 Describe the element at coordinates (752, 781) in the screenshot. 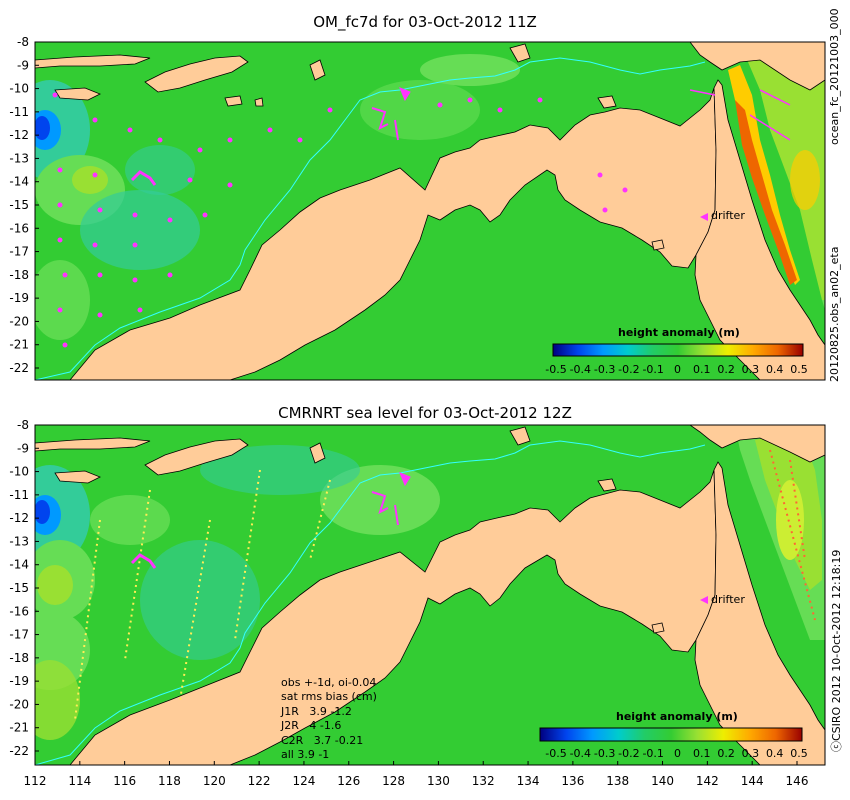

I see `x-tick-label: 144` at that location.